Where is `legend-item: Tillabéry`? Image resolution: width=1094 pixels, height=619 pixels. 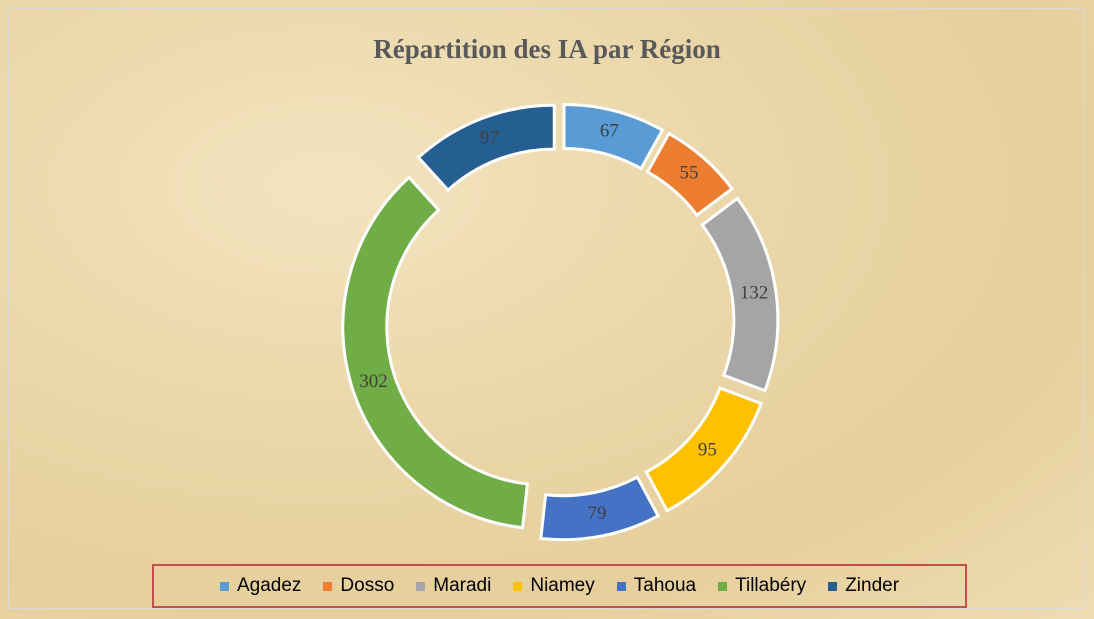 legend-item: Tillabéry is located at coordinates (762, 586).